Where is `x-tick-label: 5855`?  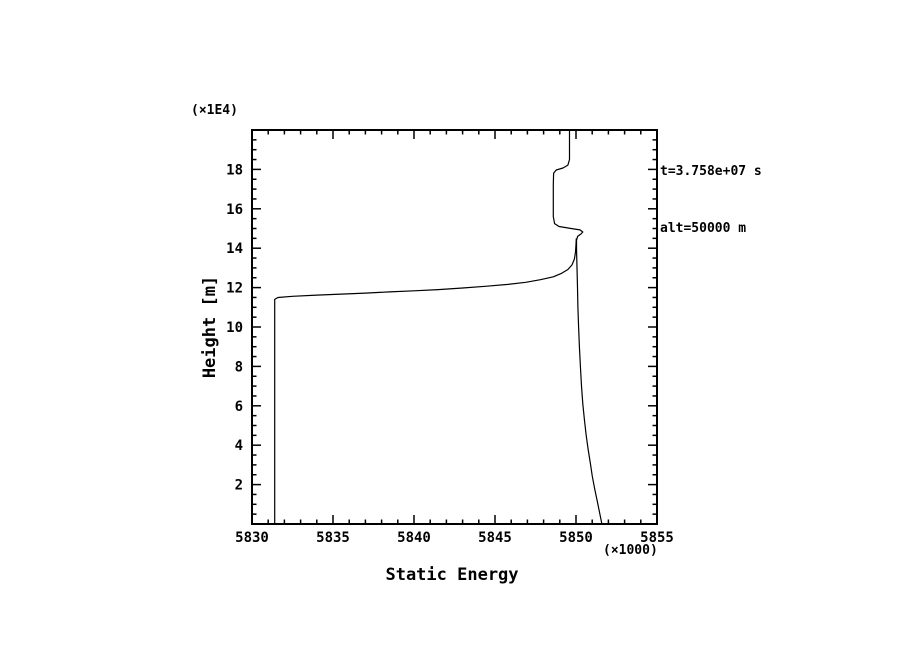 x-tick-label: 5855 is located at coordinates (657, 538).